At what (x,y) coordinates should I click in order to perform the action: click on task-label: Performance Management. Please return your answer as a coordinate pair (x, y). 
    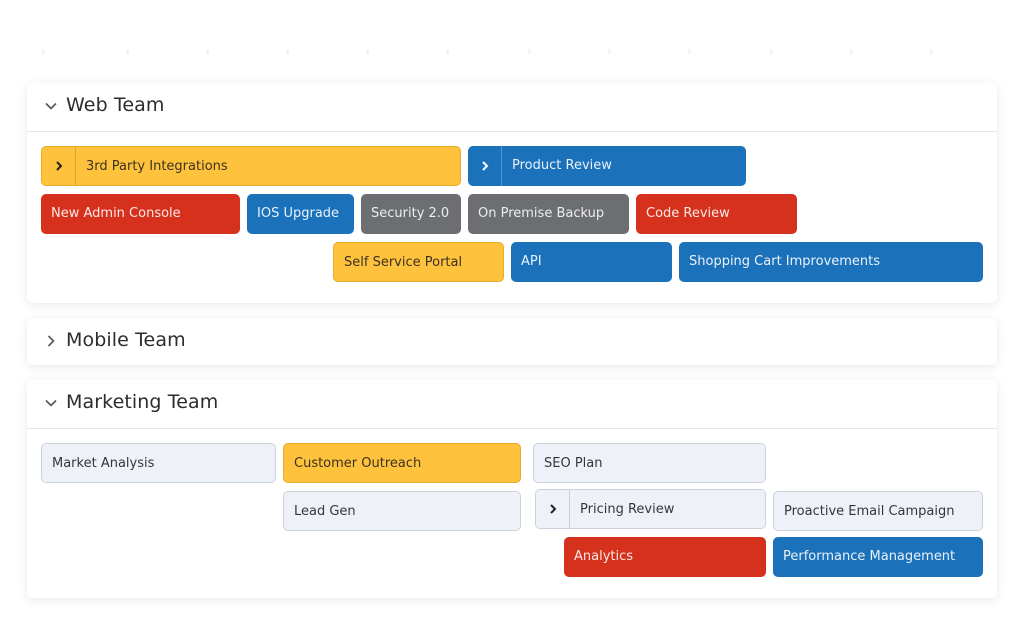
    Looking at the image, I should click on (869, 556).